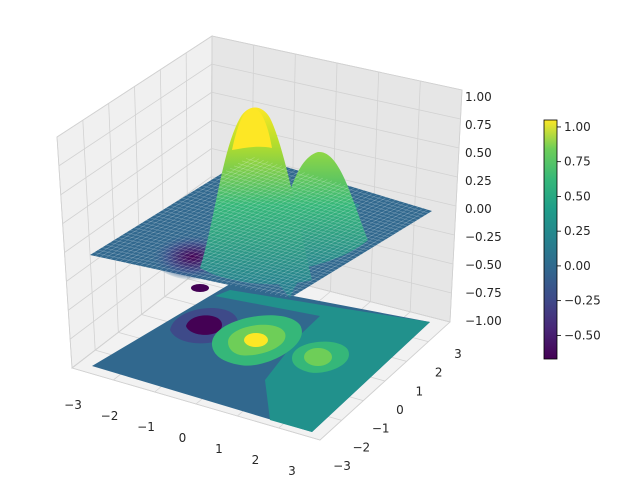 The image size is (640, 480). What do you see at coordinates (420, 391) in the screenshot?
I see `y-tick-label: 1` at bounding box center [420, 391].